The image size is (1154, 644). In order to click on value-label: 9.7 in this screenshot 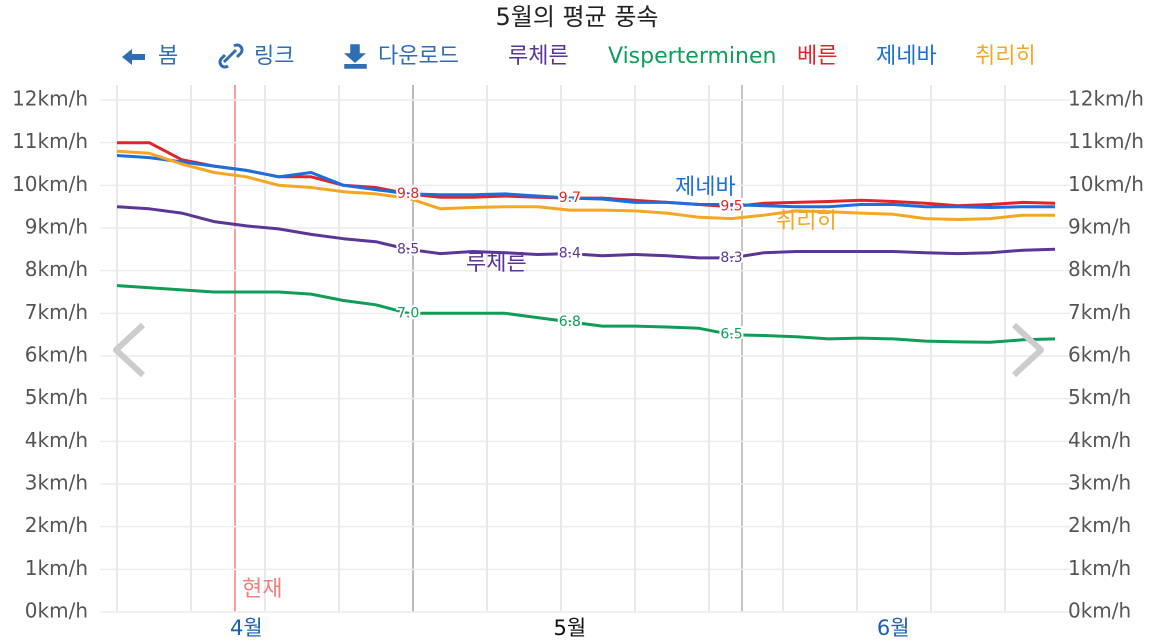, I will do `click(570, 198)`.